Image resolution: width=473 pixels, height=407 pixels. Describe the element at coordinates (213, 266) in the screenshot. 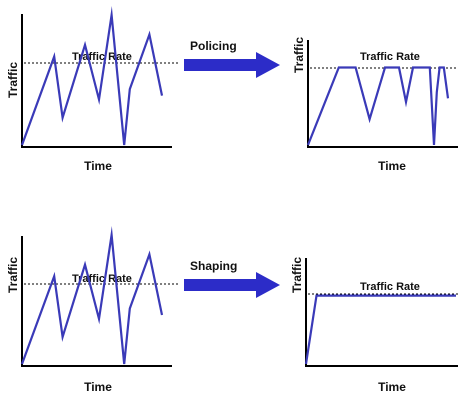

I see `shaping-label: Shaping` at that location.